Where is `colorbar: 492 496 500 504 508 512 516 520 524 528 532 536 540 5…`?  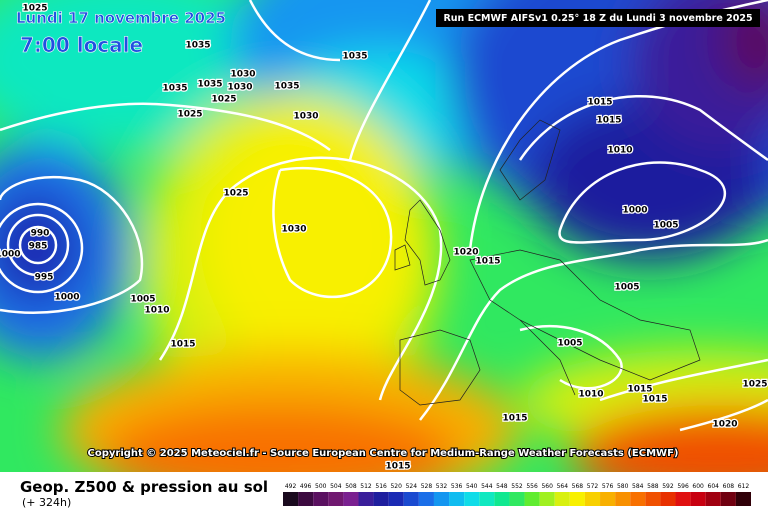 colorbar: 492 496 500 504 508 512 516 520 524 528 532 536 540 5… is located at coordinates (517, 494).